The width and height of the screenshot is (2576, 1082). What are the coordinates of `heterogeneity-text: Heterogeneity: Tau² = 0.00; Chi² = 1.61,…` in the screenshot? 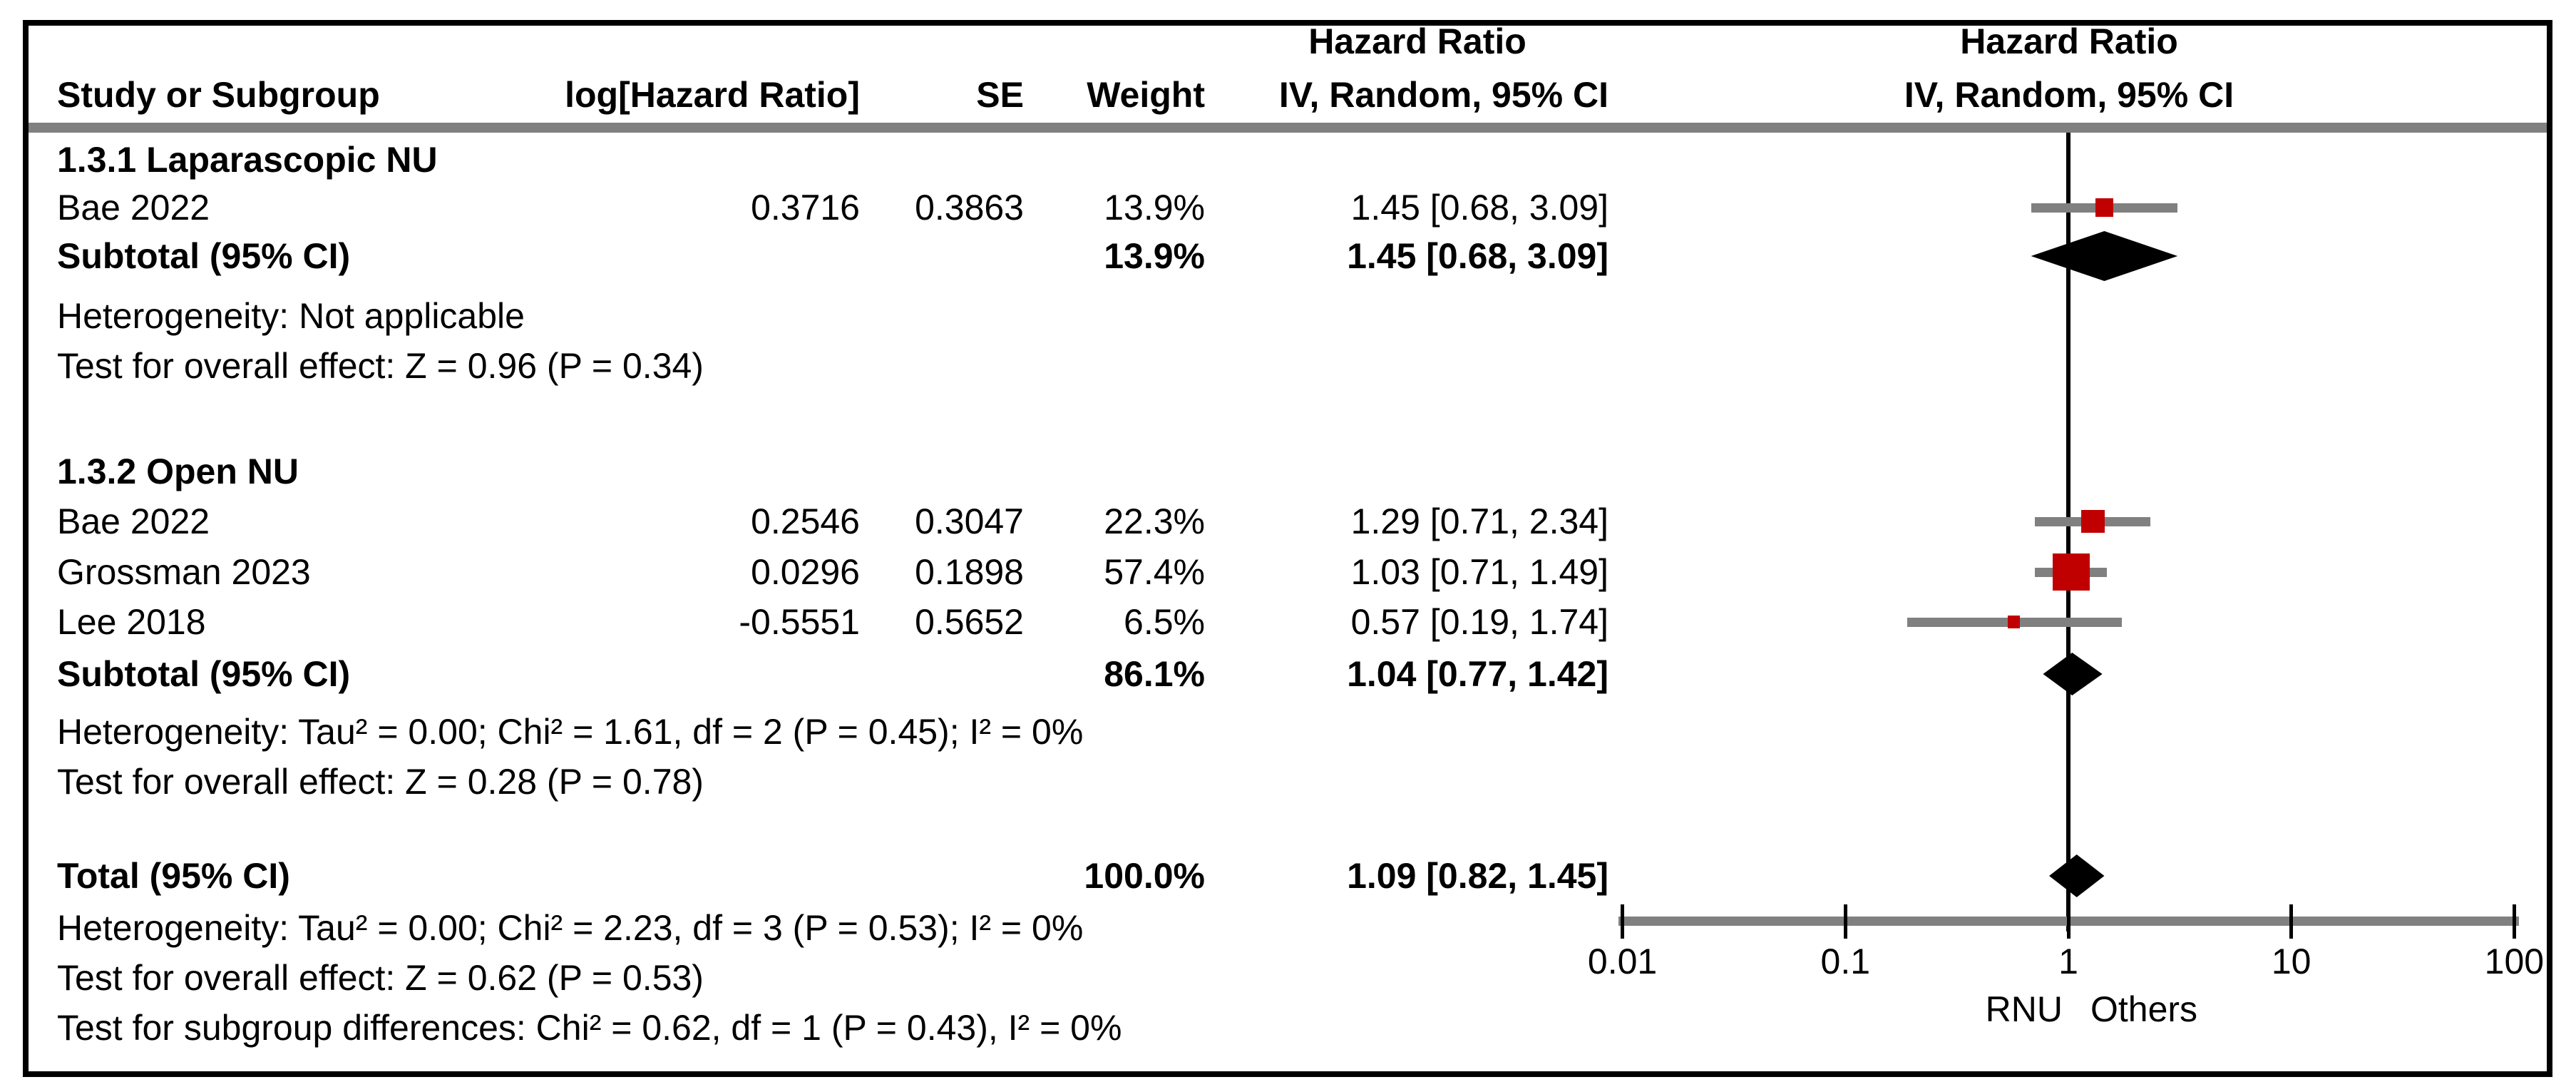 It's located at (570, 732).